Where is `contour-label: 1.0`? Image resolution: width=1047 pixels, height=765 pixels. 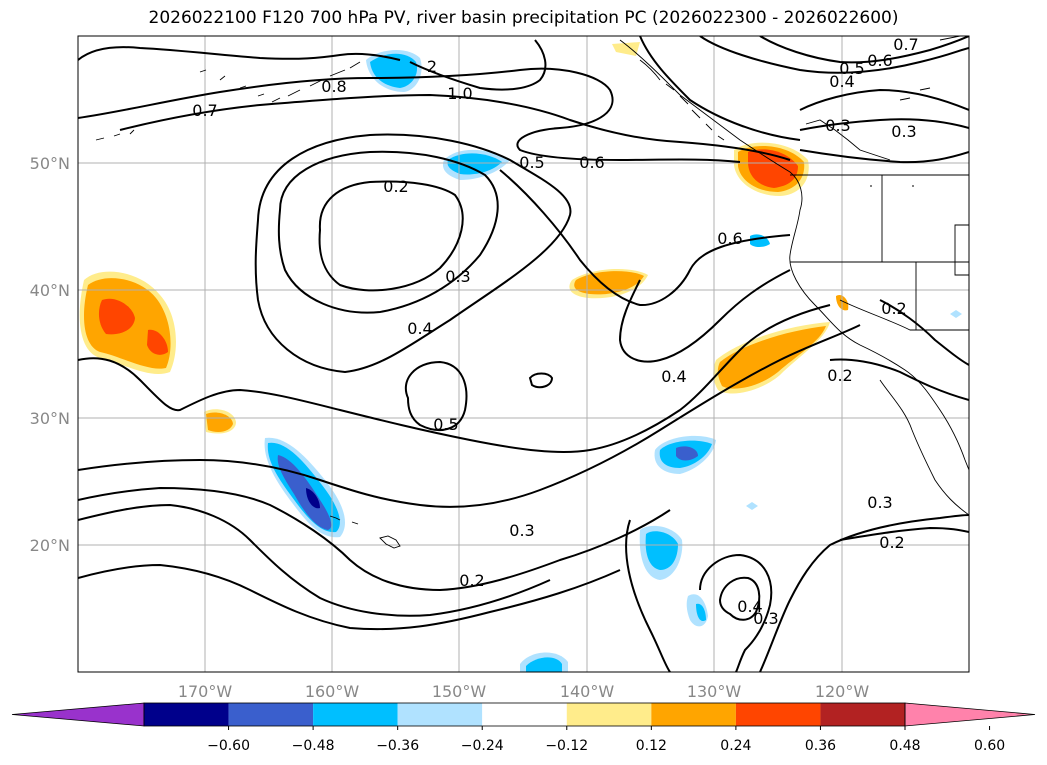
contour-label: 1.0 is located at coordinates (459, 93).